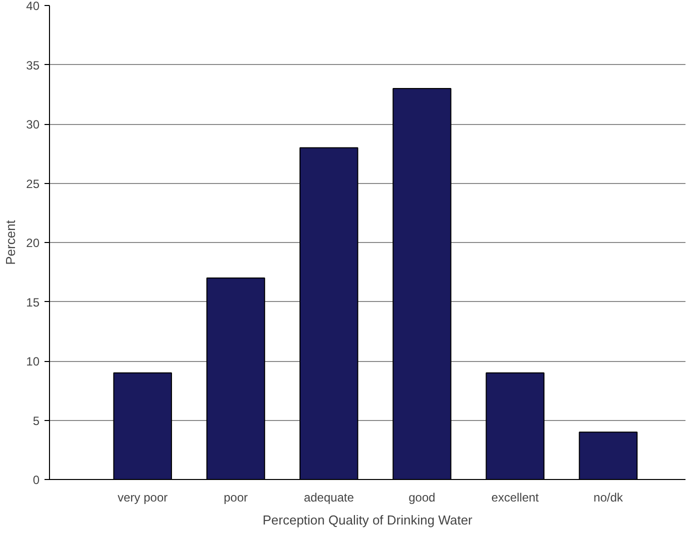 This screenshot has height=533, width=699. Describe the element at coordinates (33, 361) in the screenshot. I see `y-tick-label: 10` at that location.